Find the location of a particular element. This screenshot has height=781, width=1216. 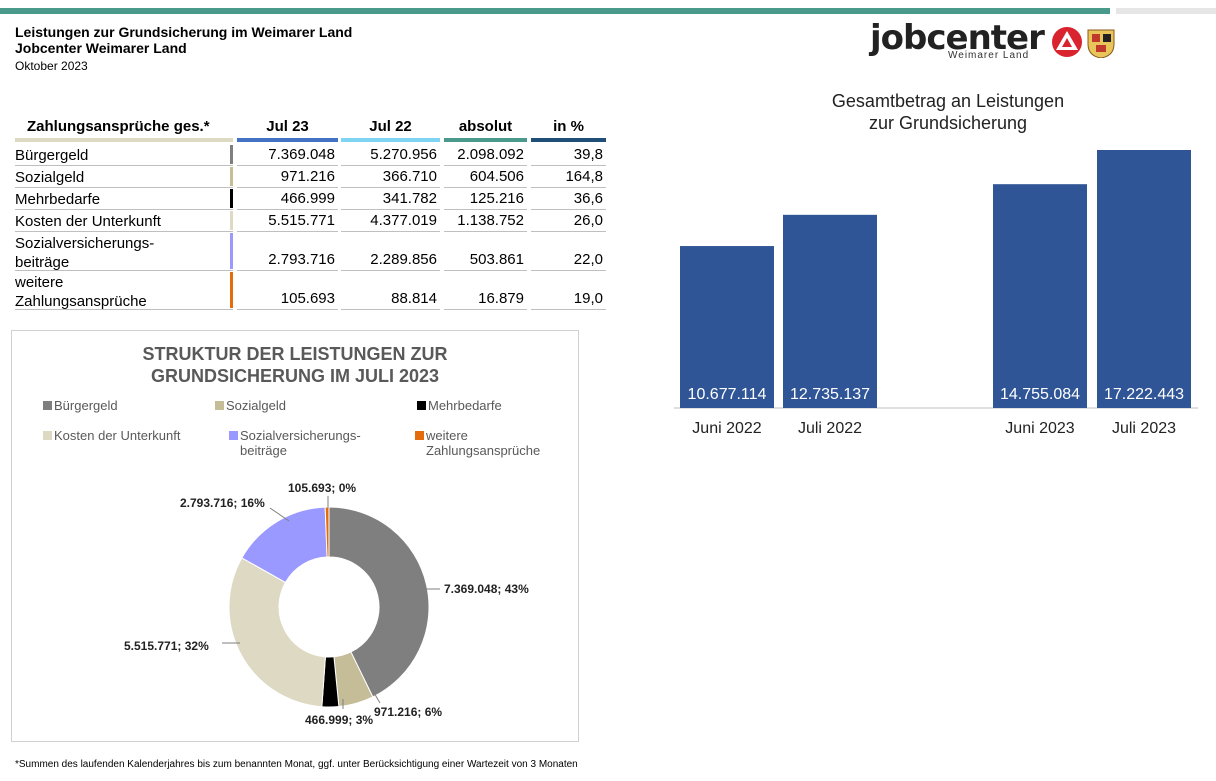

jobcenter-logo: jobcenter Weimarer Land is located at coordinates (995, 41).